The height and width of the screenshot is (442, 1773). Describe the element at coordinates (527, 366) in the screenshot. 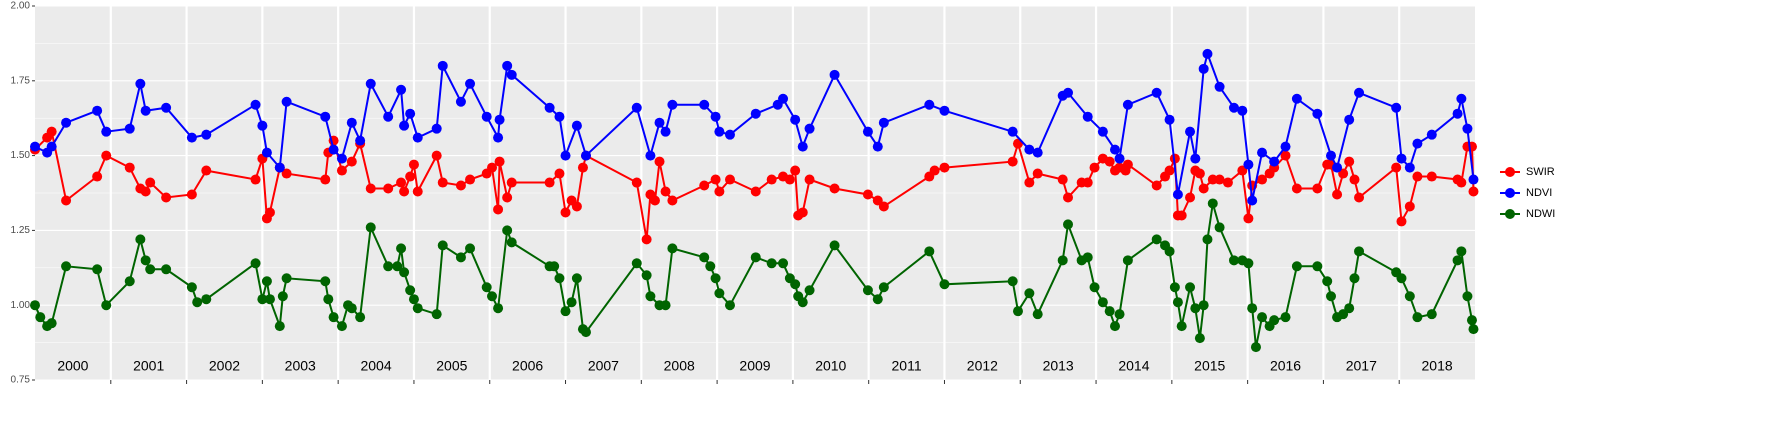

I see `year-label: 2006` at that location.